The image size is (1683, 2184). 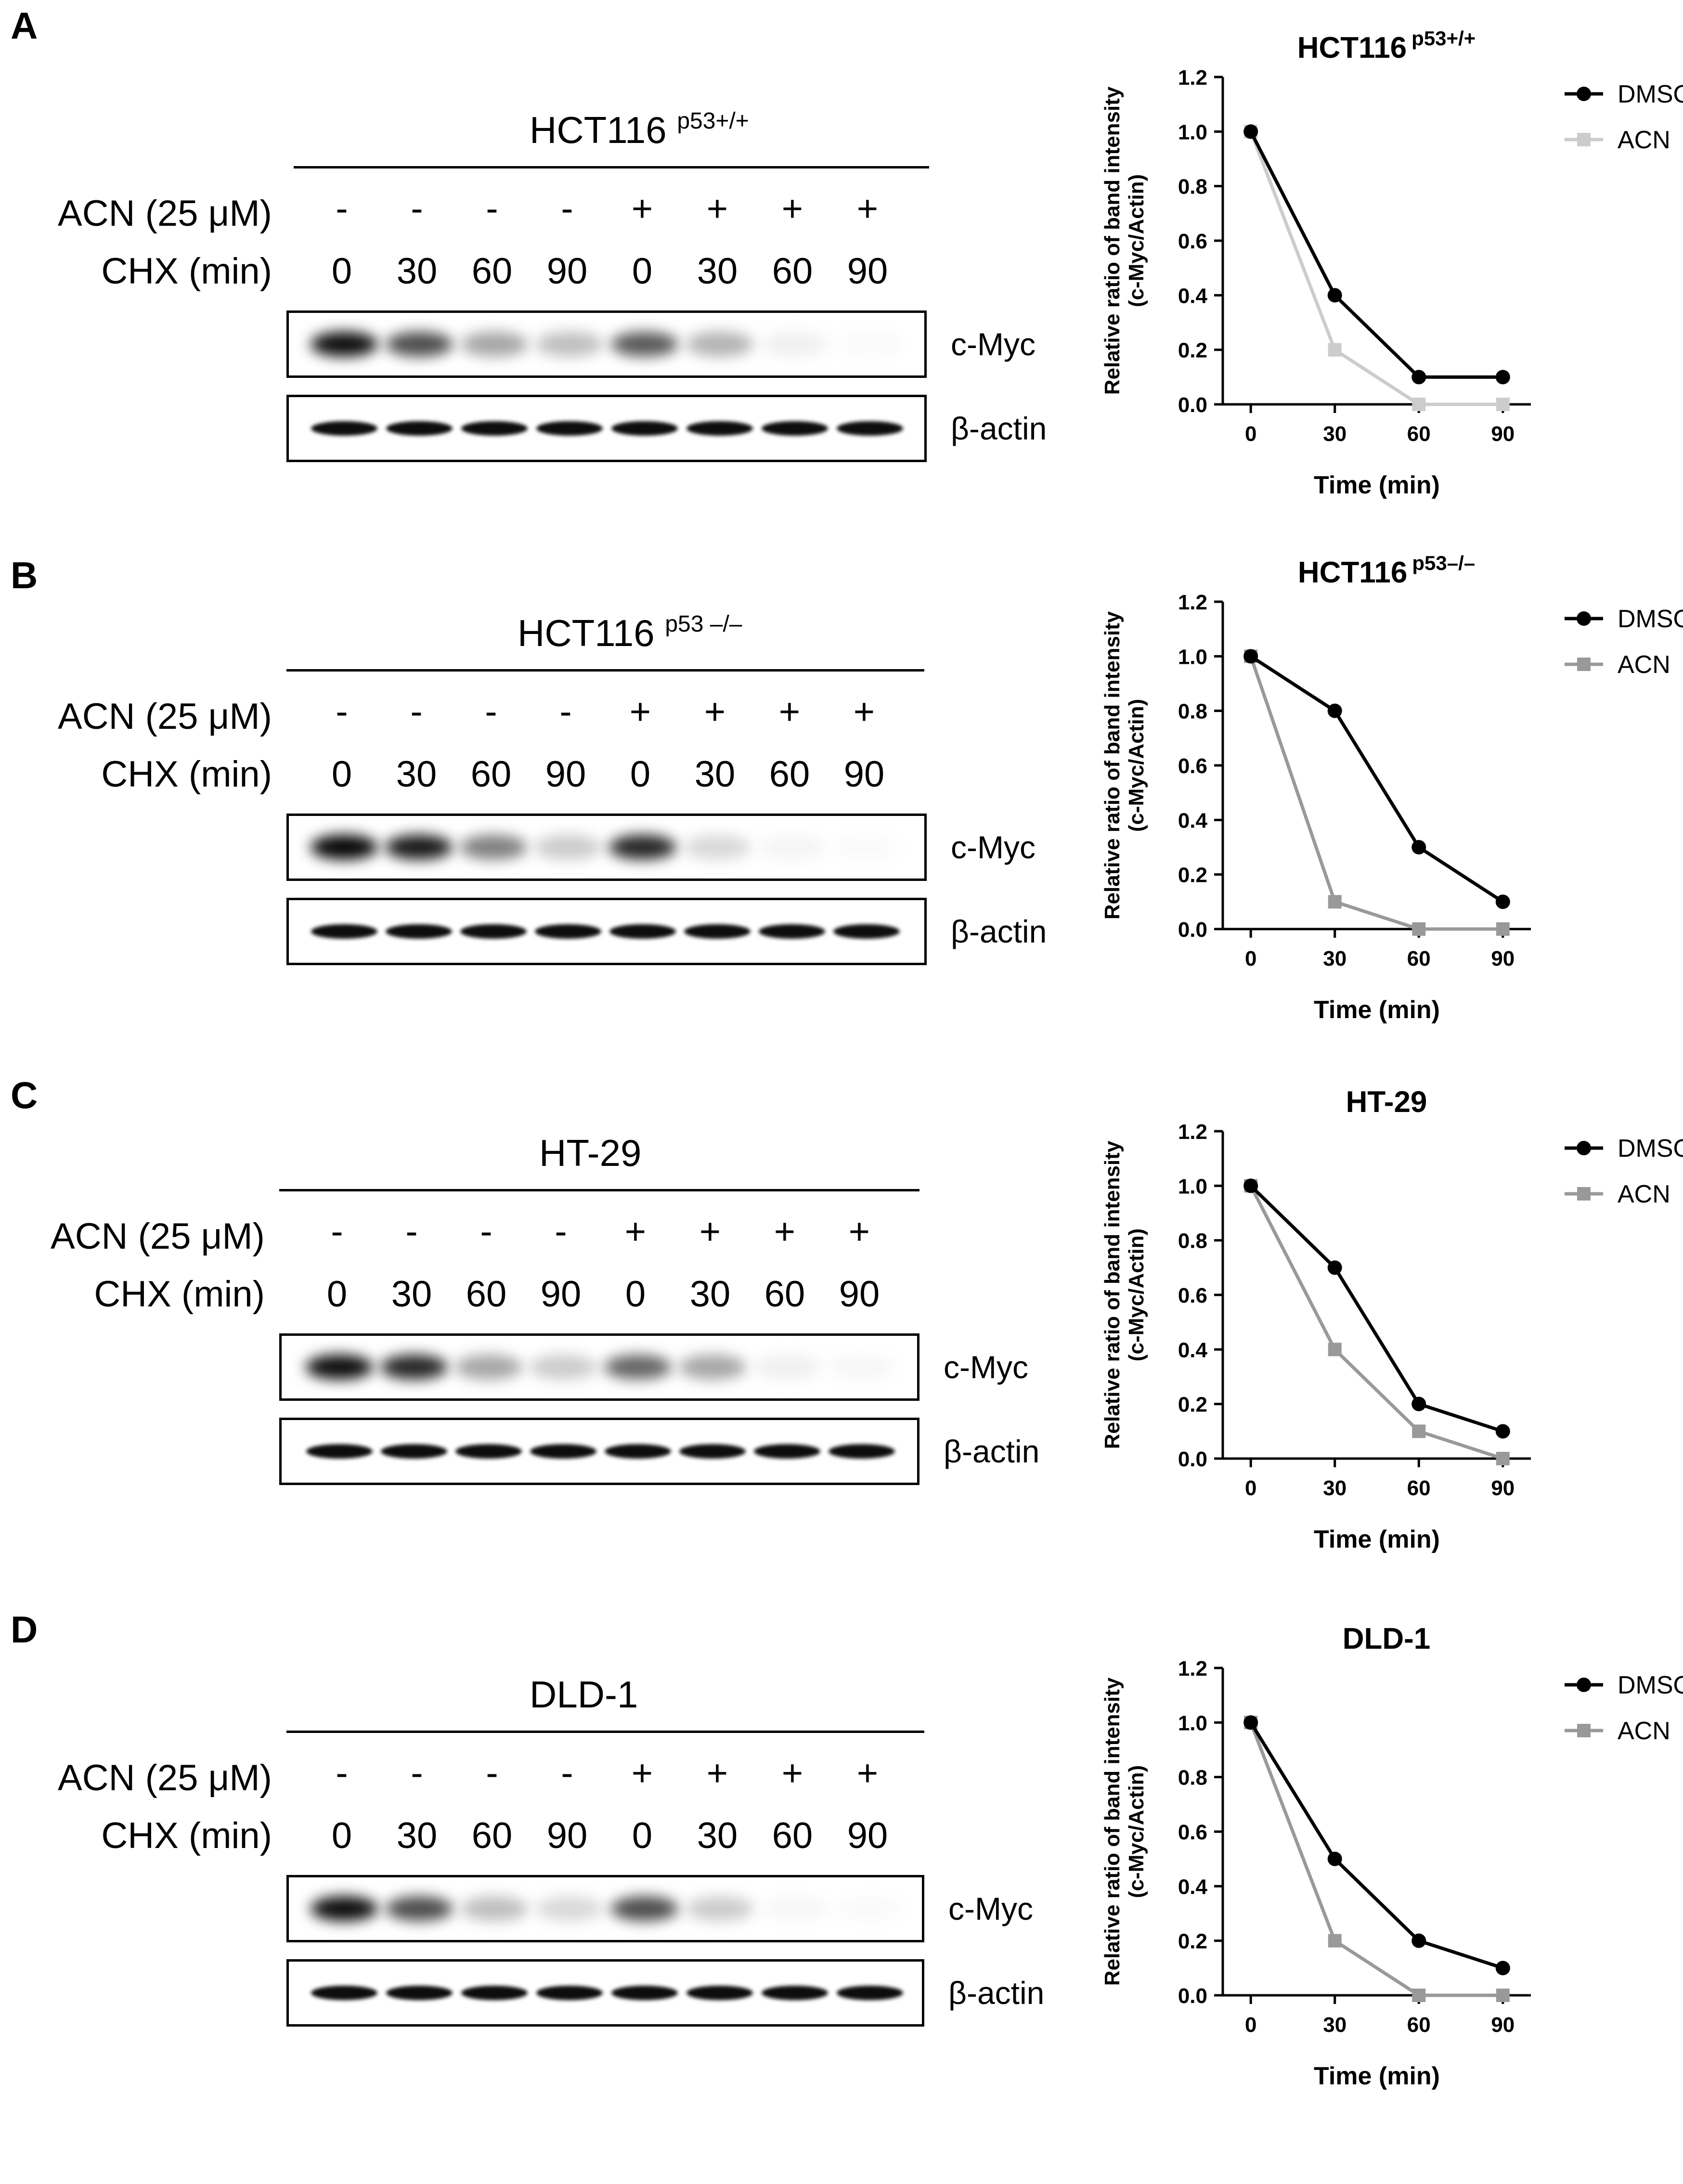 I want to click on y-tick-label: 1.2, so click(x=1193, y=78).